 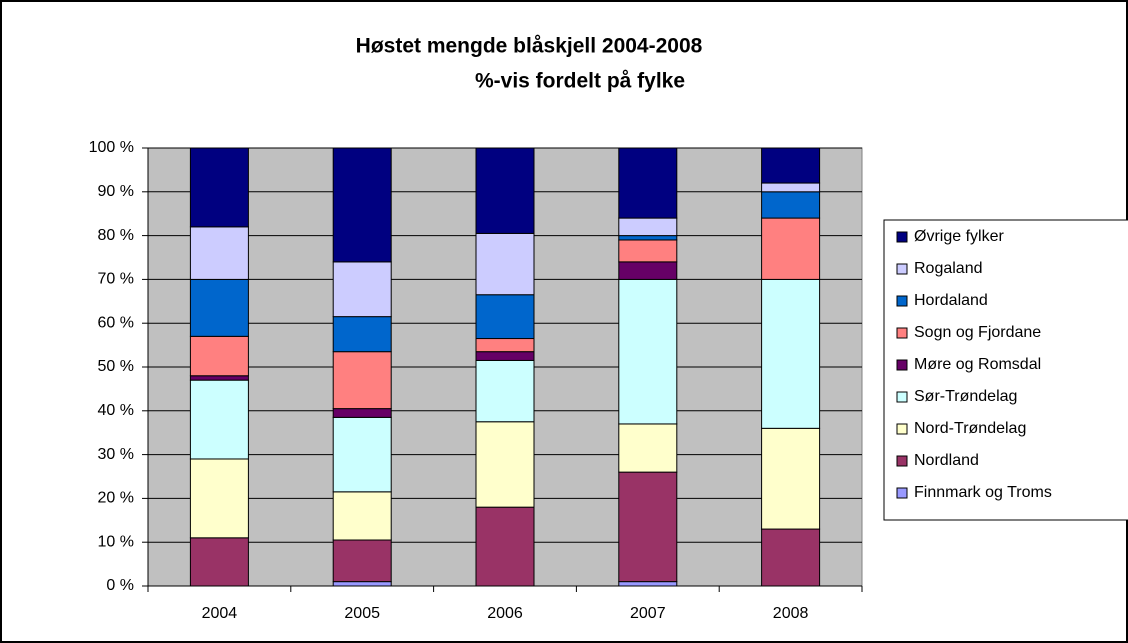 I want to click on y-tick-label: 60 %, so click(x=116, y=322).